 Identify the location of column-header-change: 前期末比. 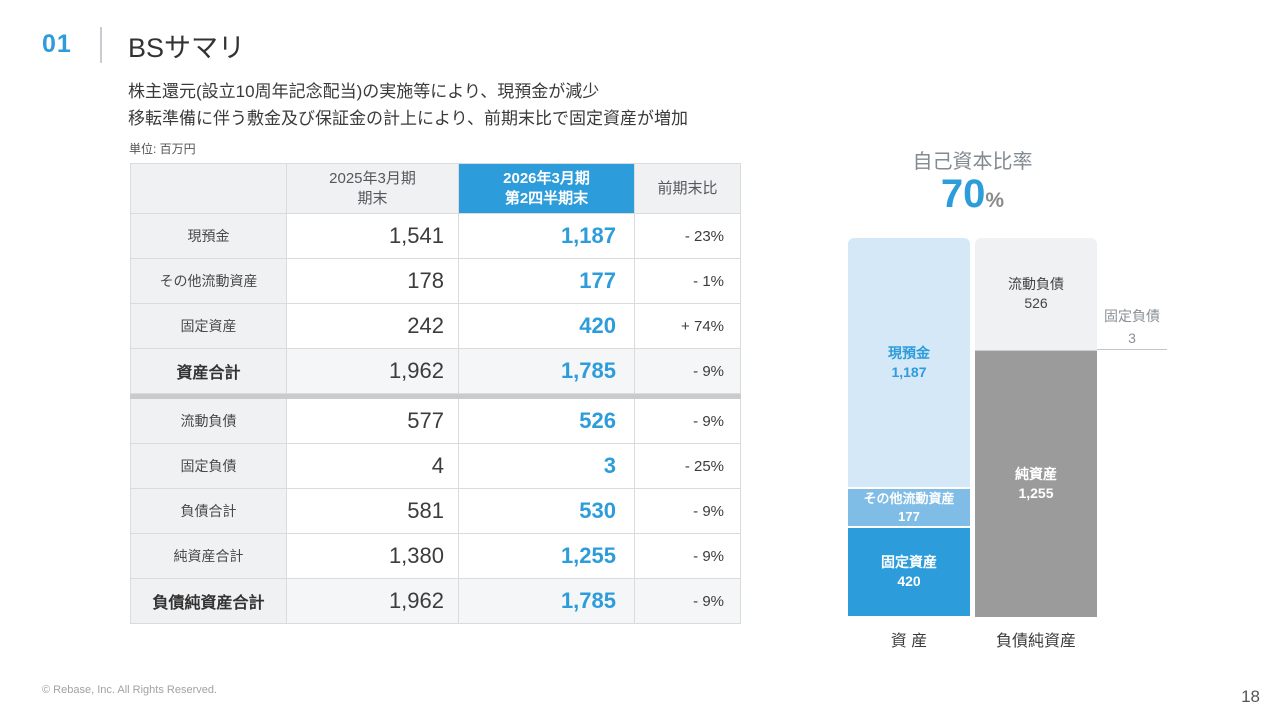
(687, 188).